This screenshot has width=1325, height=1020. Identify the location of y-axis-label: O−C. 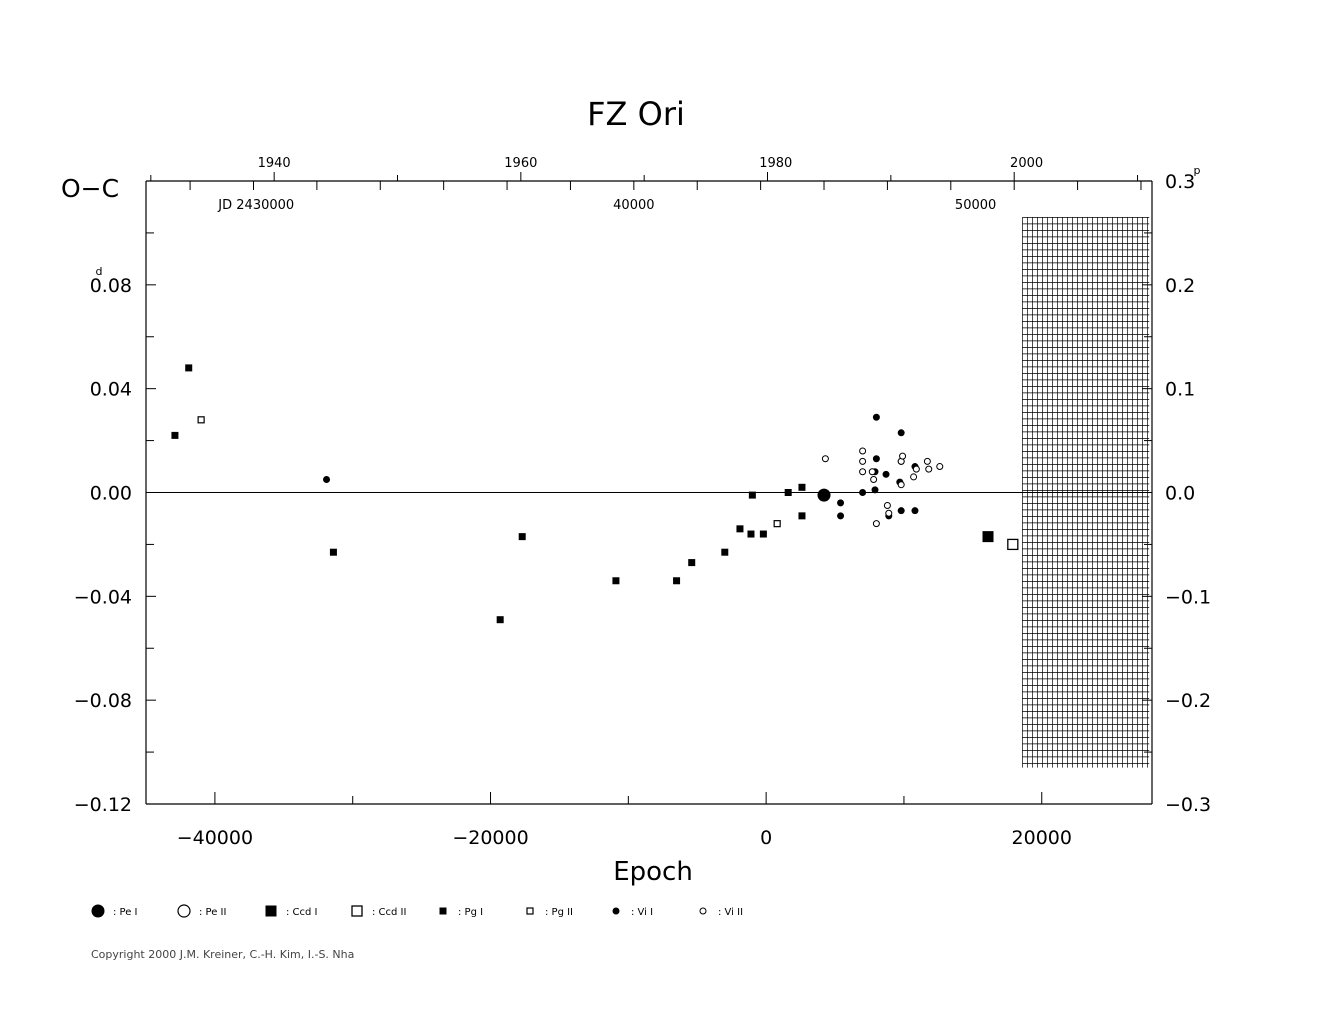
(90, 188).